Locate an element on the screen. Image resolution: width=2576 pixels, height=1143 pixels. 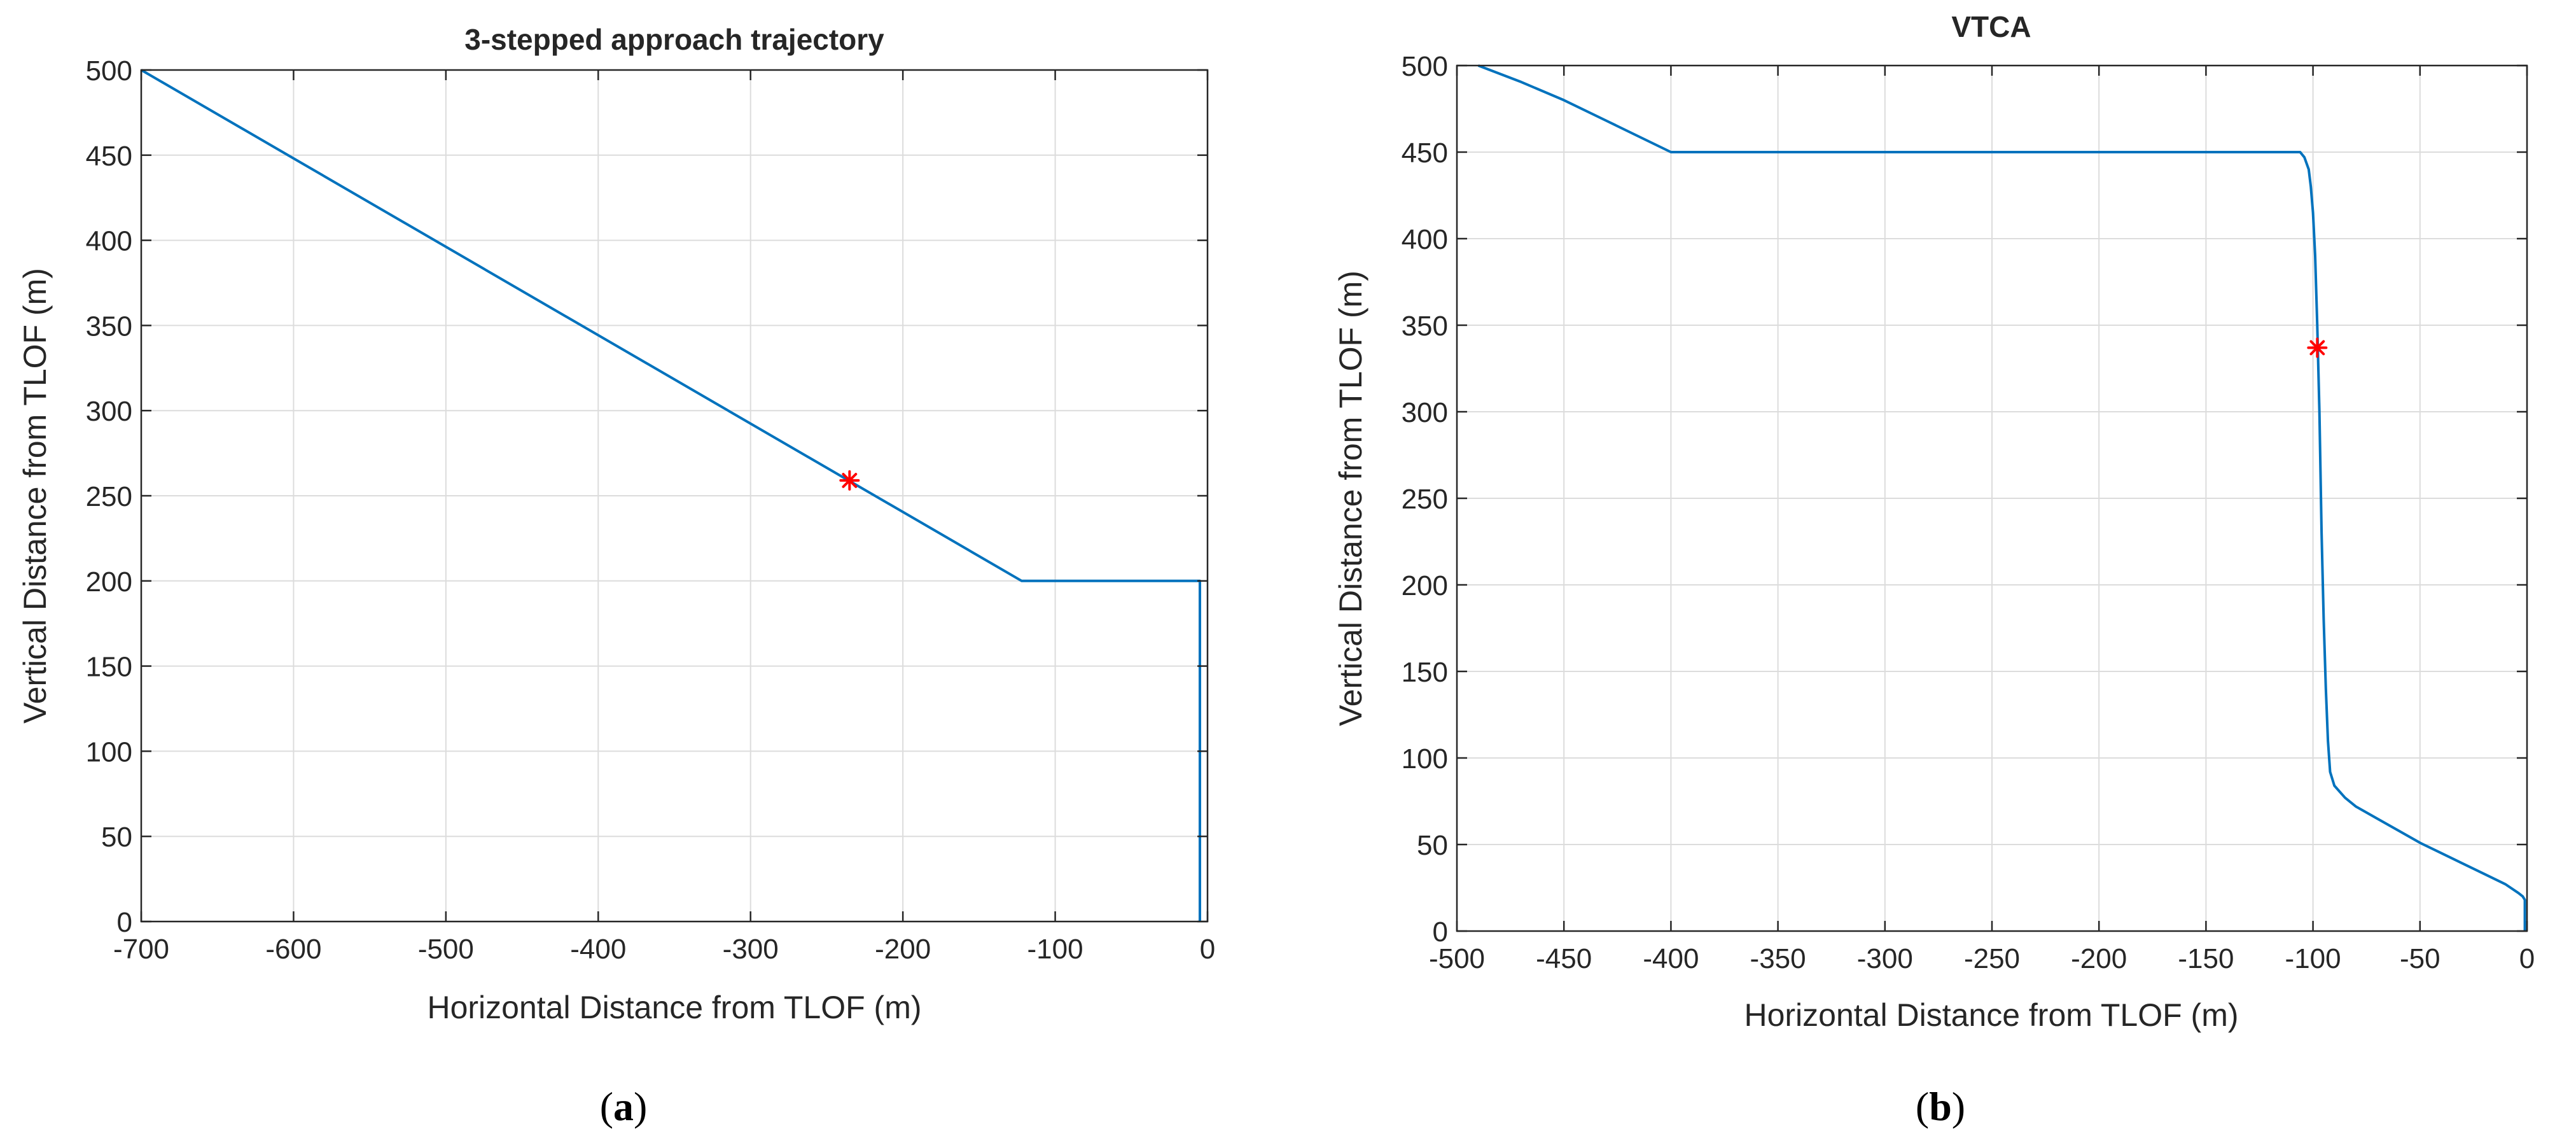
markers-b is located at coordinates (2317, 347).